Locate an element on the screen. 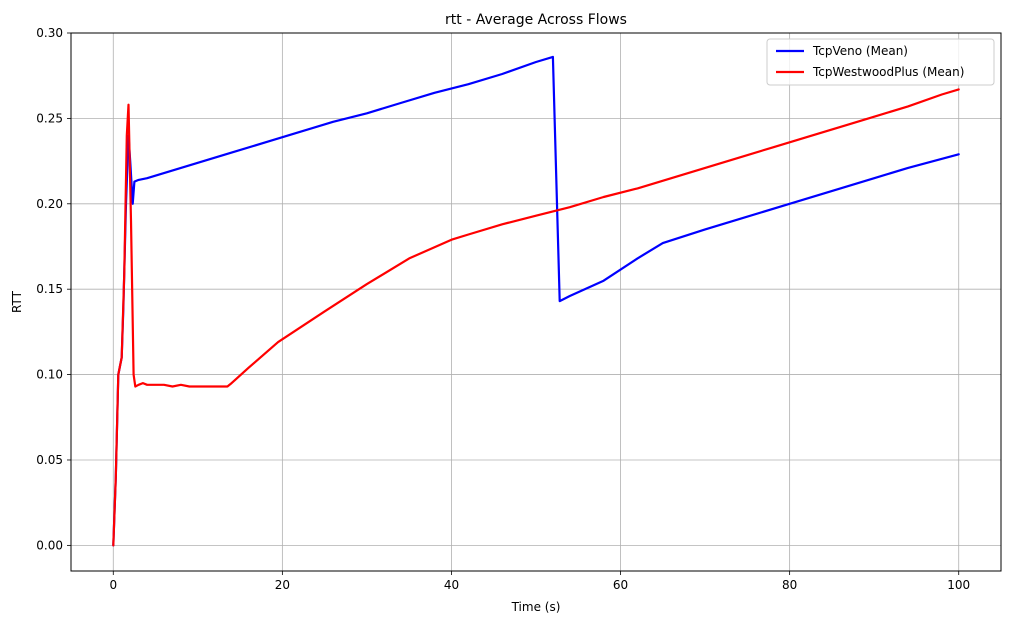 The width and height of the screenshot is (1010, 624). y-axis-label: RTT is located at coordinates (17, 301).